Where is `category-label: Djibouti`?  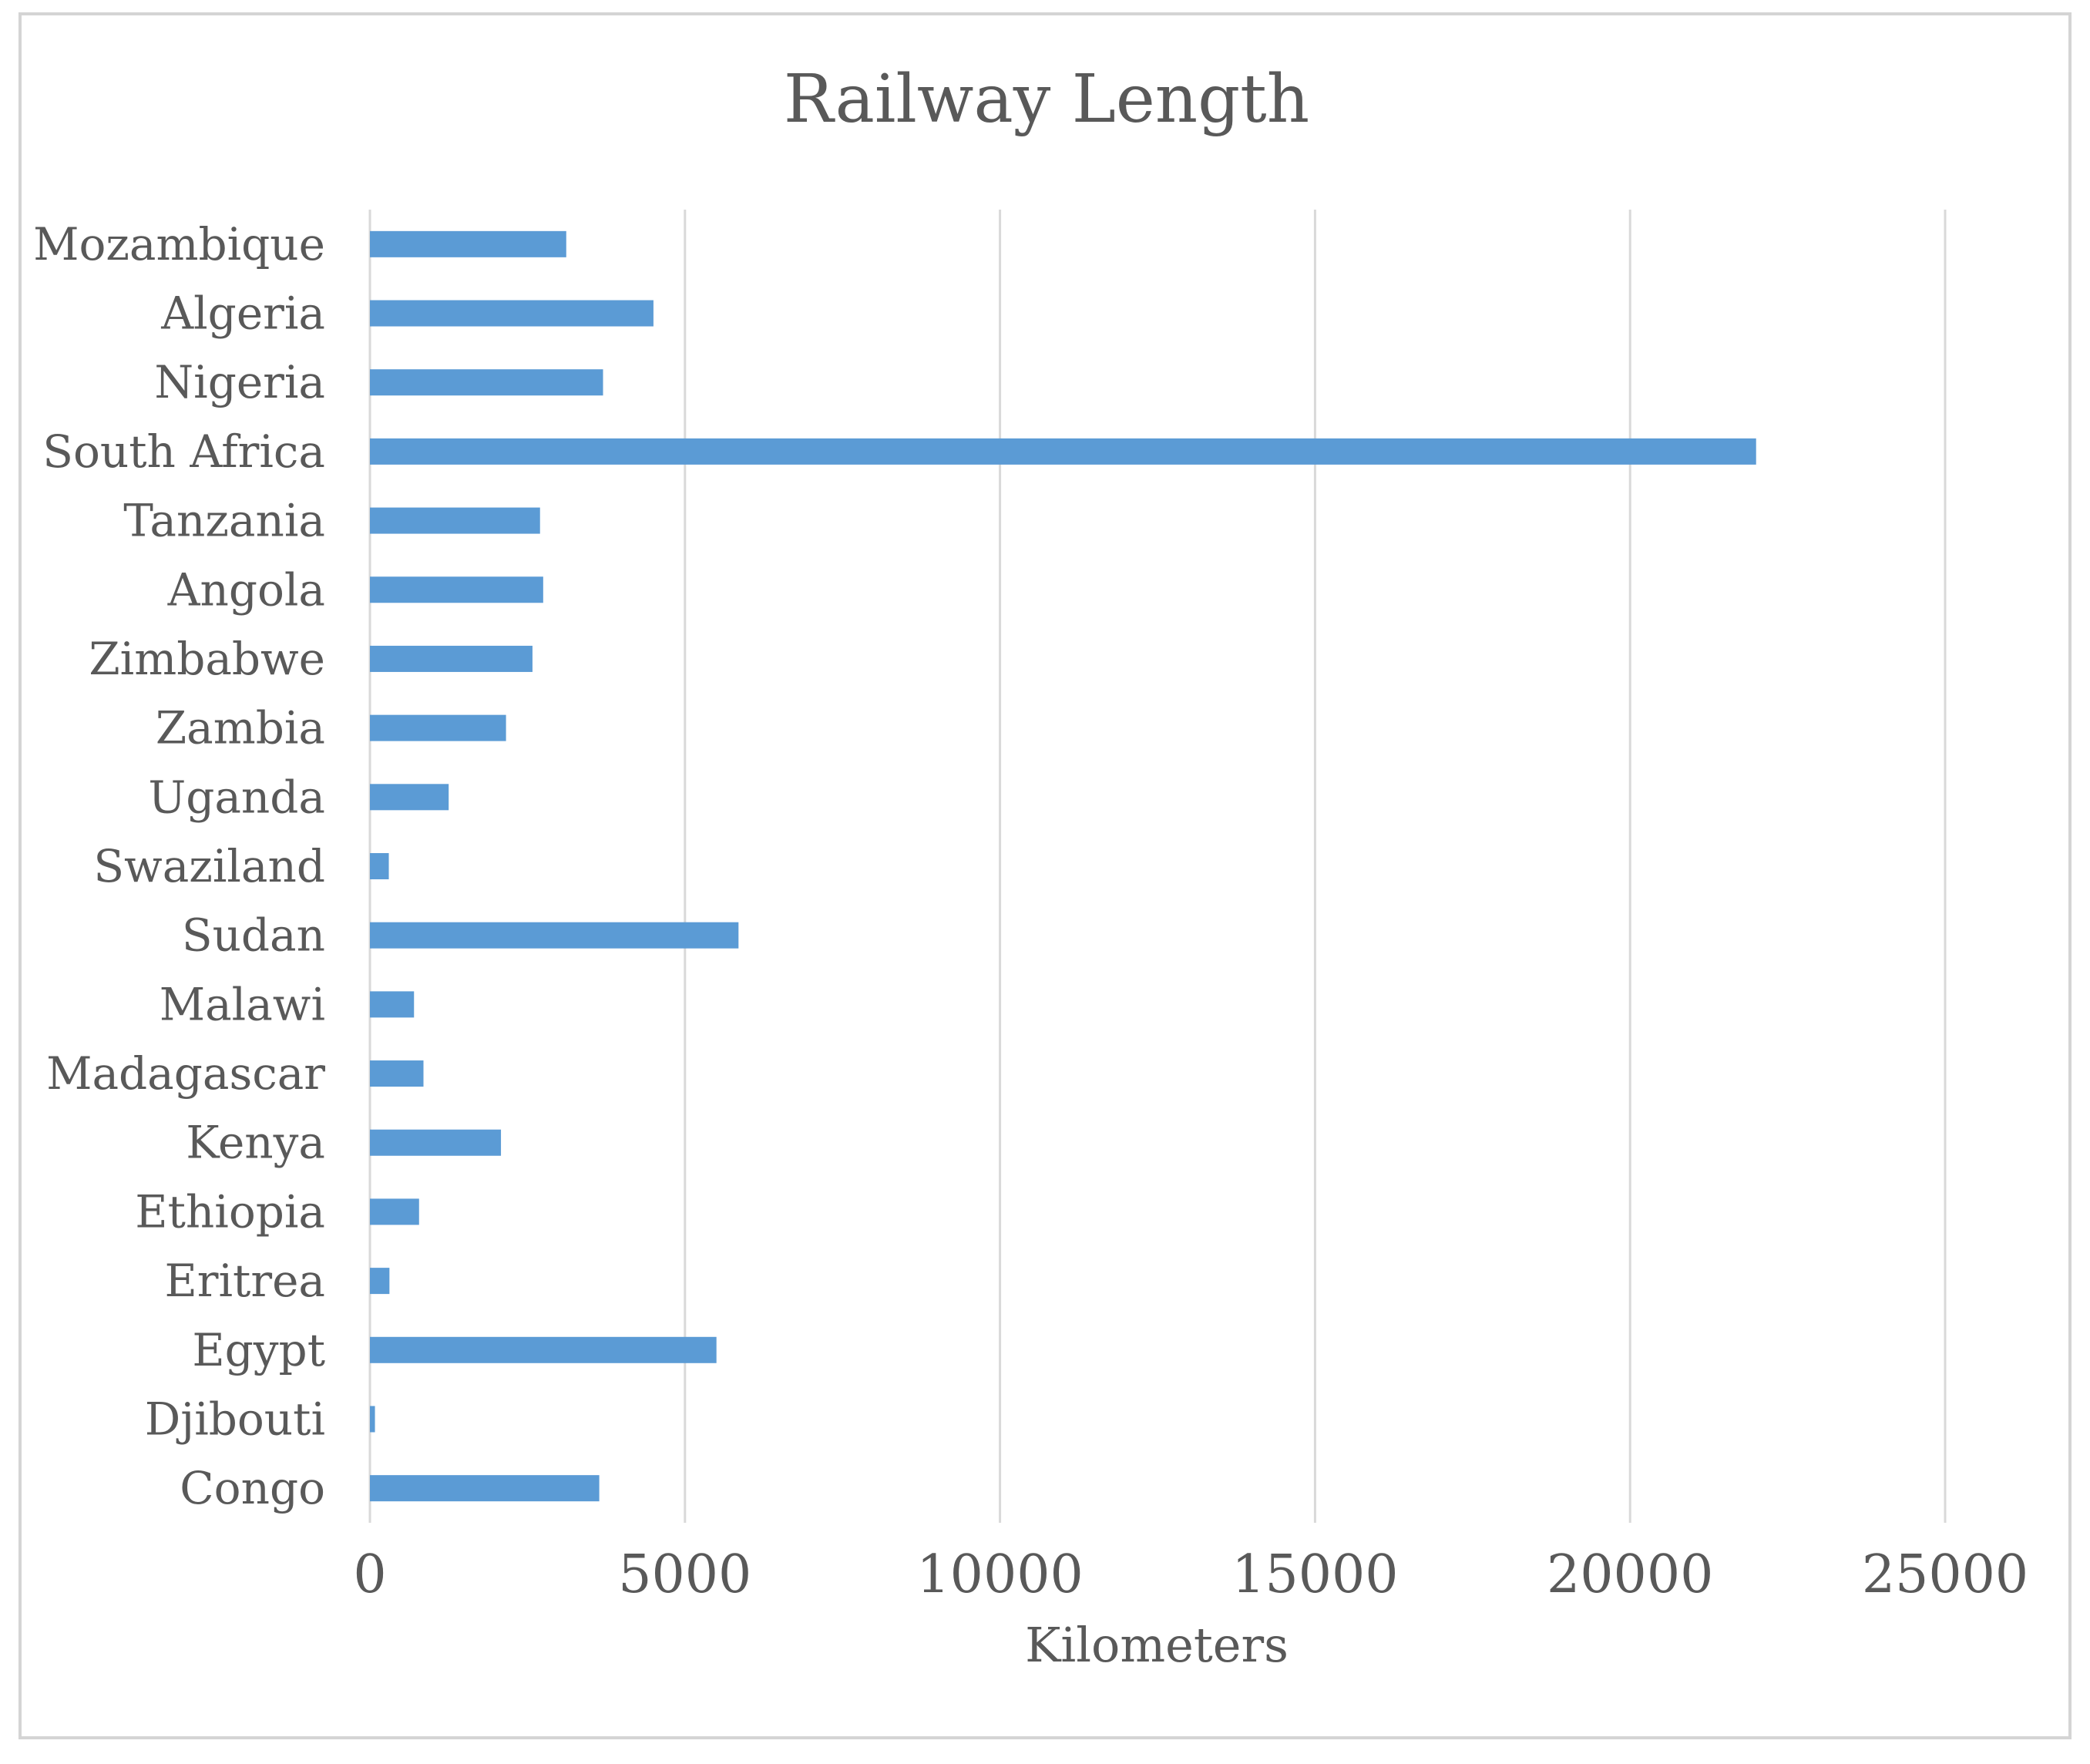 category-label: Djibouti is located at coordinates (235, 1419).